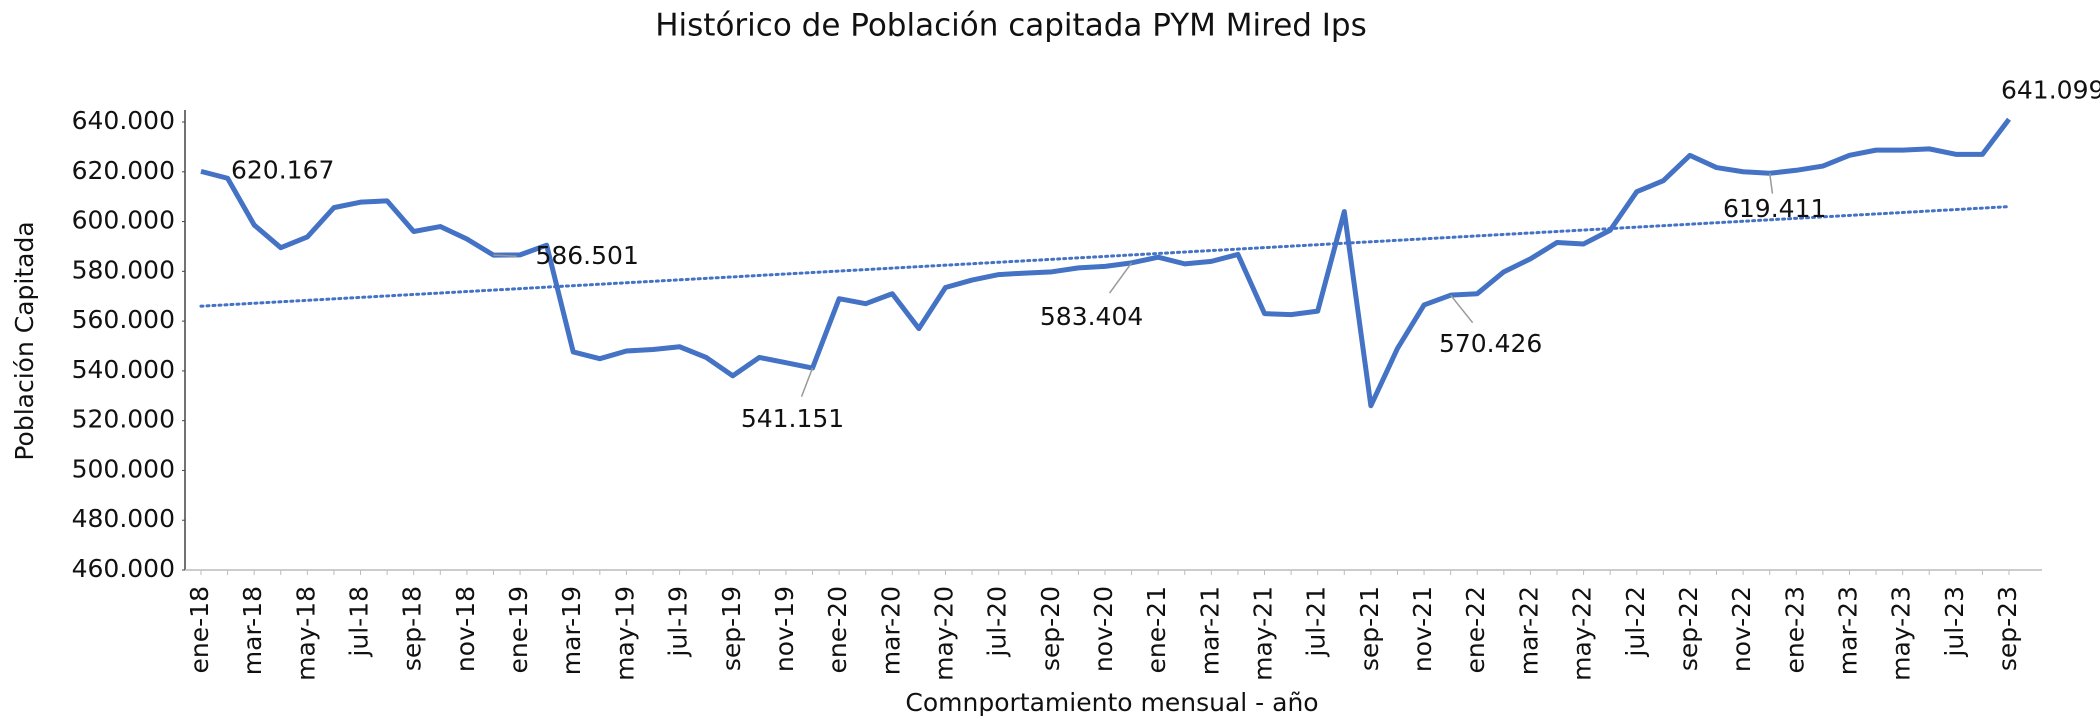  What do you see at coordinates (199, 629) in the screenshot?
I see `x-tick-label: ene-18` at bounding box center [199, 629].